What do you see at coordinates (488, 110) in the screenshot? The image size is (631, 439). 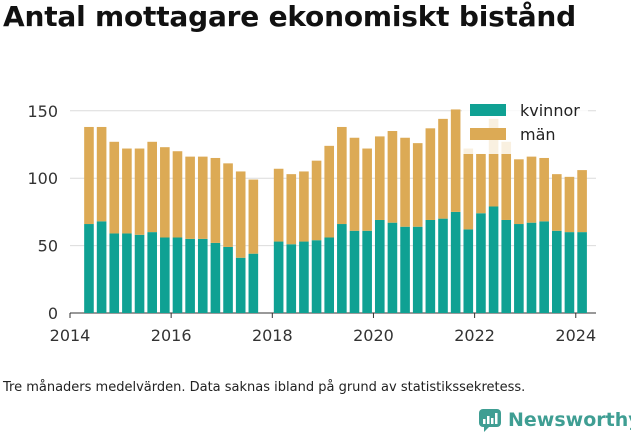 I see `legend-swatch-kvinnor` at bounding box center [488, 110].